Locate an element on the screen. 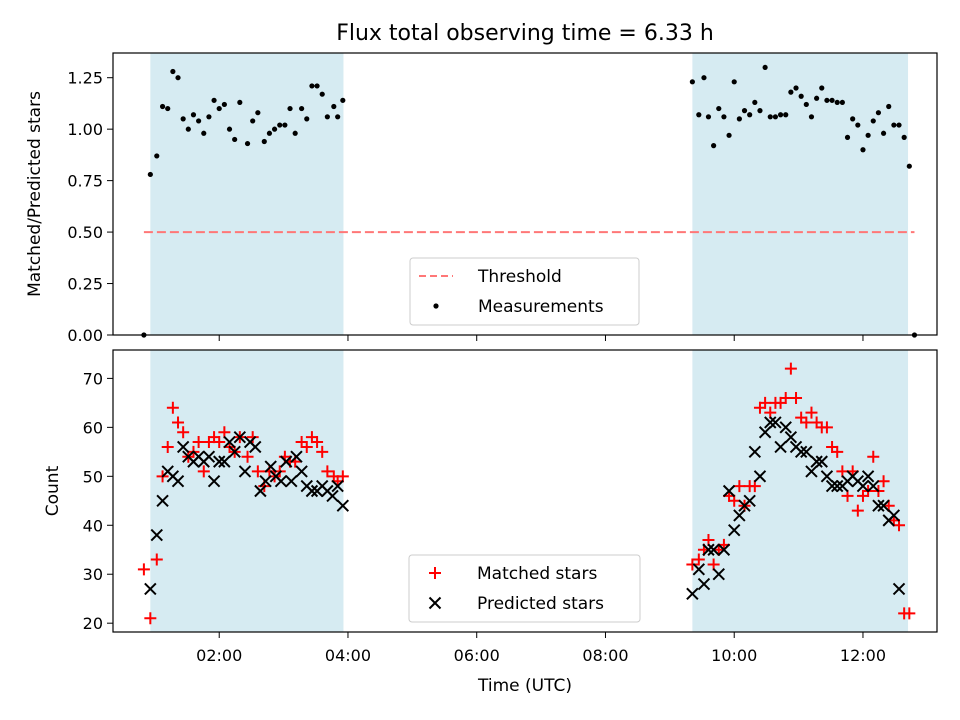 The image size is (960, 720). x-tick-label: 06:00 is located at coordinates (477, 655).